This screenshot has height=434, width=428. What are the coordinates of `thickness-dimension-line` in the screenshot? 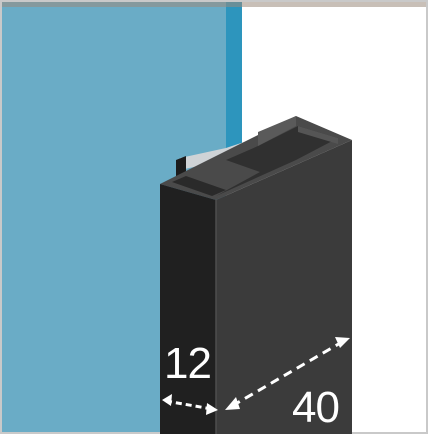 It's located at (189, 405).